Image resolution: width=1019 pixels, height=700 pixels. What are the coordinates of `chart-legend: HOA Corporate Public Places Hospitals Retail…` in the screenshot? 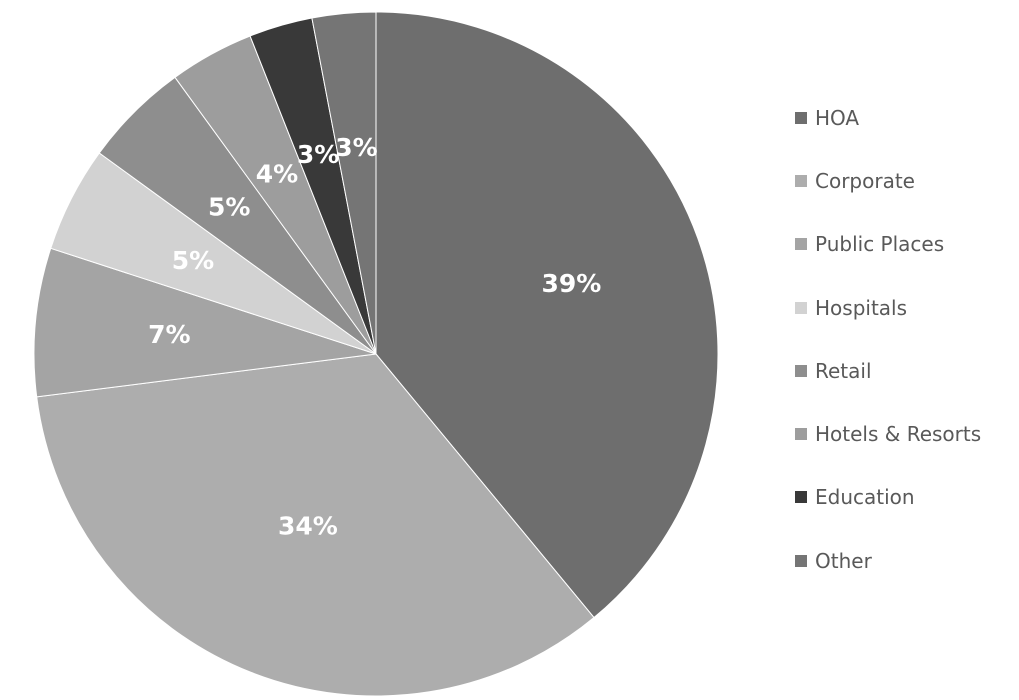 It's located at (888, 339).